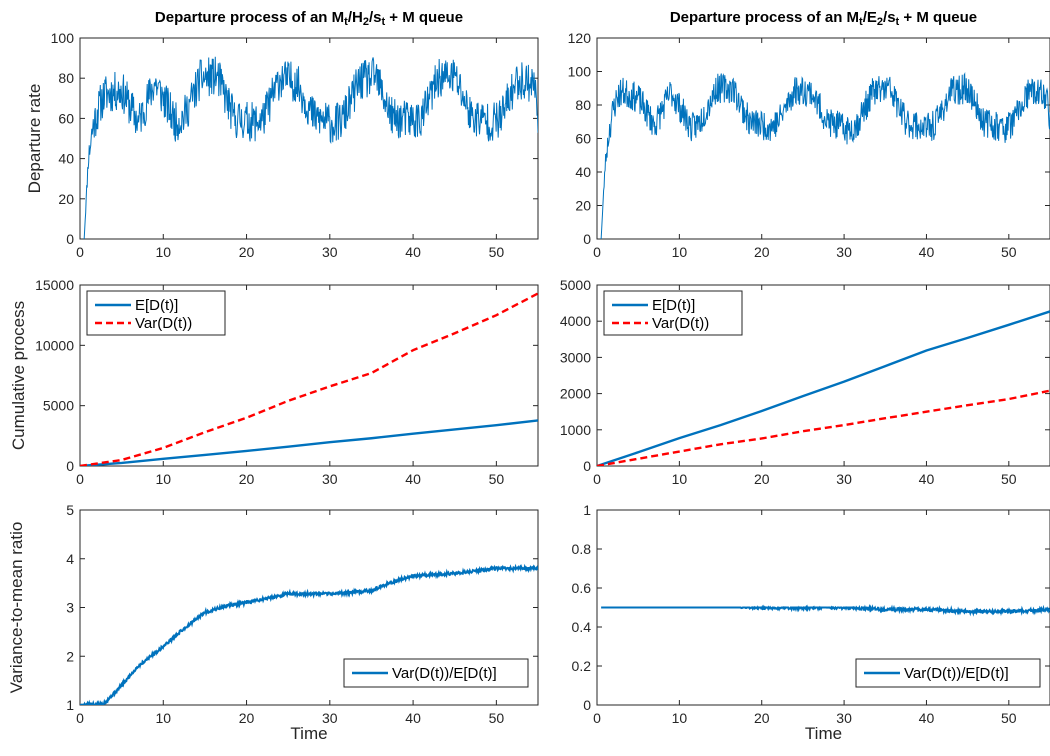 This screenshot has width=1050, height=756. Describe the element at coordinates (16, 608) in the screenshot. I see `y-axis-label: Variance-to-mean ratio` at that location.